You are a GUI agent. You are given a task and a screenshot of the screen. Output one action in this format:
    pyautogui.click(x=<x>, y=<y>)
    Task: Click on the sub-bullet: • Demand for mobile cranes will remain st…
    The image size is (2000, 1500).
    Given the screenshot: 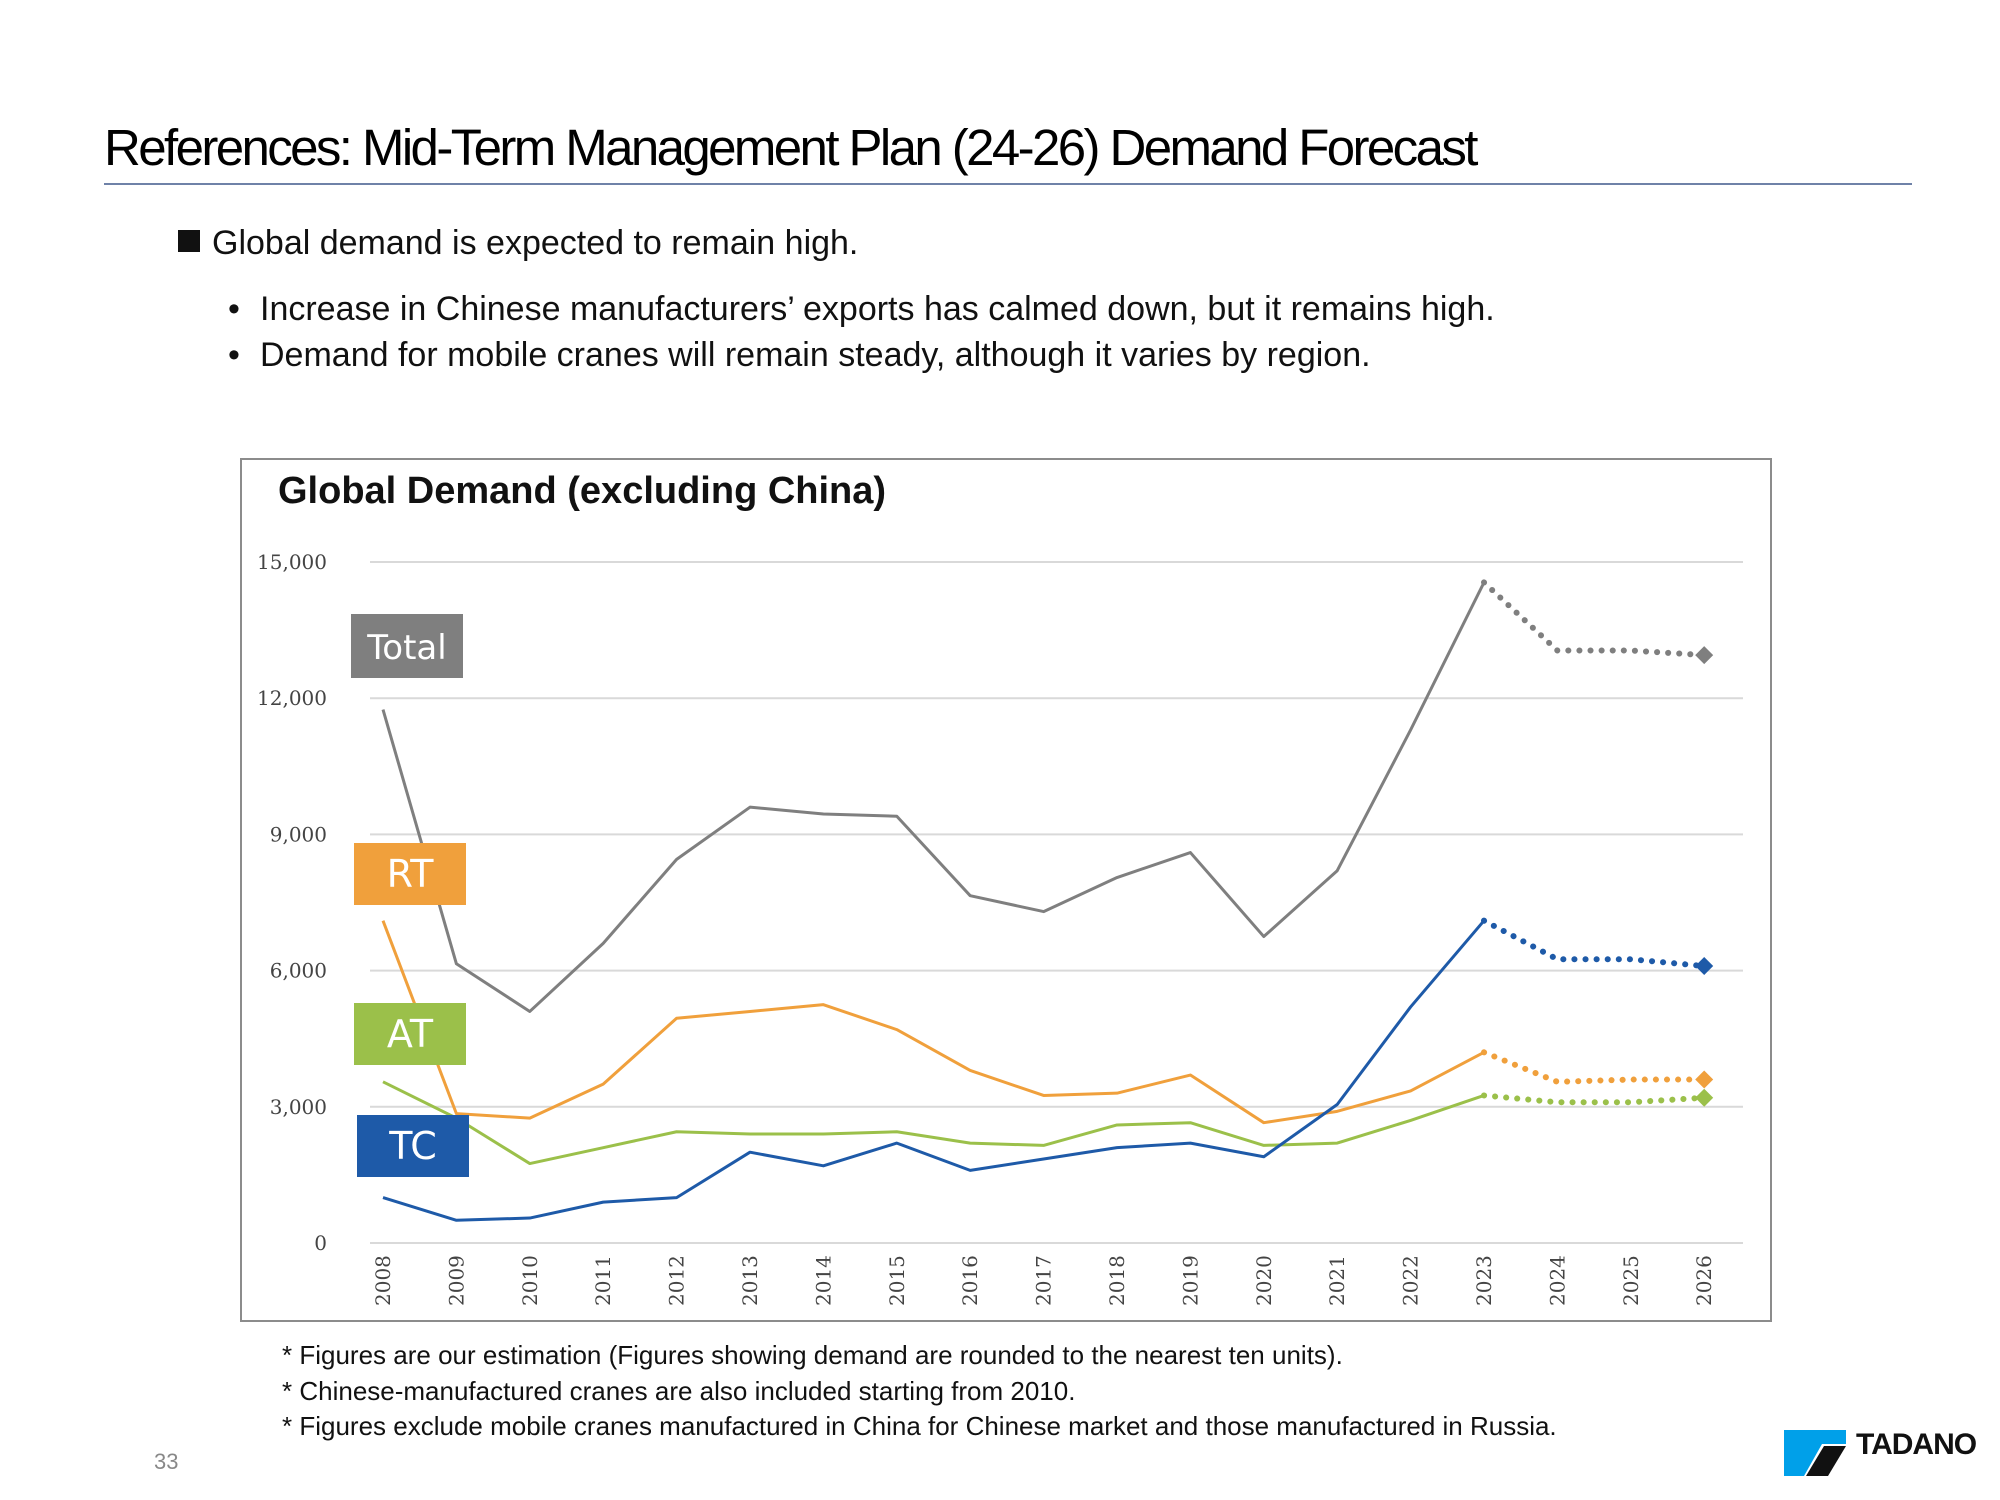 What is the action you would take?
    pyautogui.click(x=799, y=355)
    